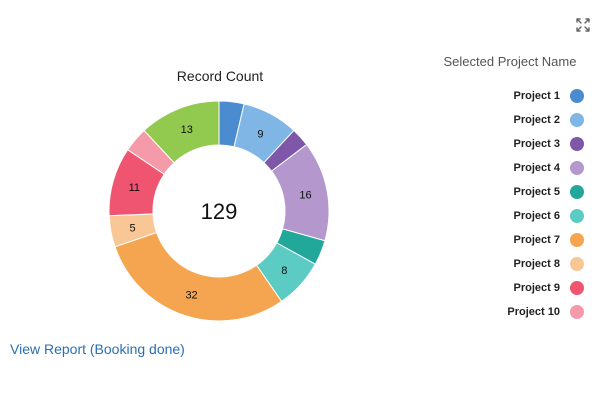  I want to click on legend-item: Project 9, so click(535, 288).